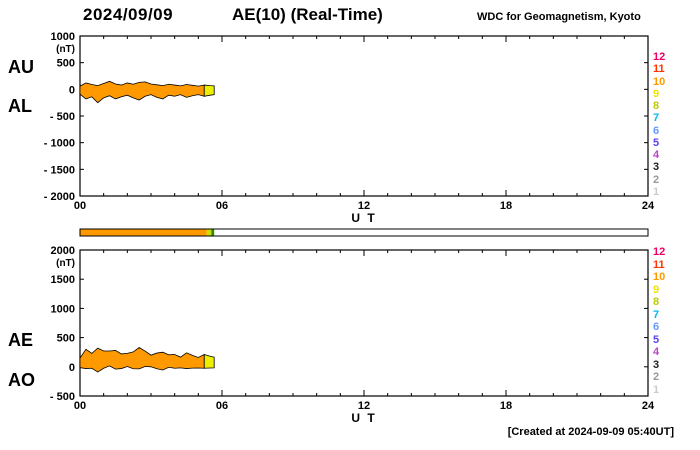  I want to click on created-at-label: [Created at 2024-09-09 05:40UT], so click(590, 432).